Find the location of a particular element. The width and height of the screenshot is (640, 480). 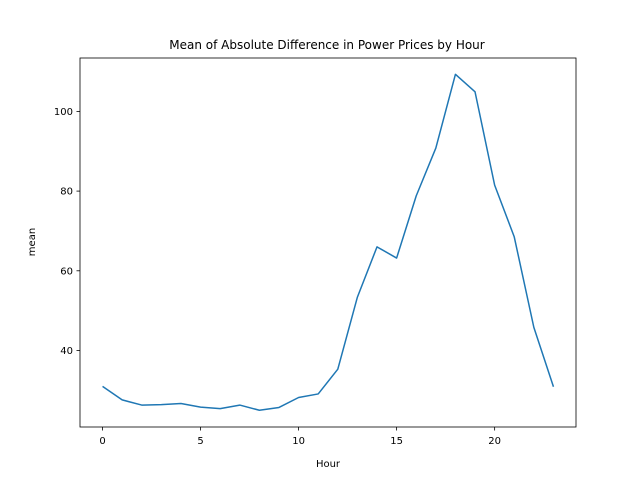

x-axis: 0 5 10 15 20 is located at coordinates (300, 437).